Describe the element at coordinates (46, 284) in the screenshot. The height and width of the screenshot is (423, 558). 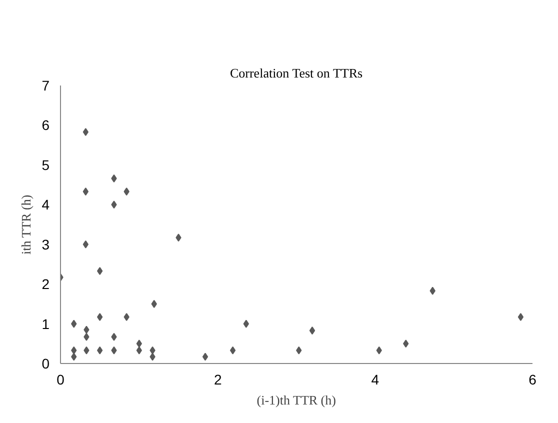
I see `y-tick-label: 2` at that location.